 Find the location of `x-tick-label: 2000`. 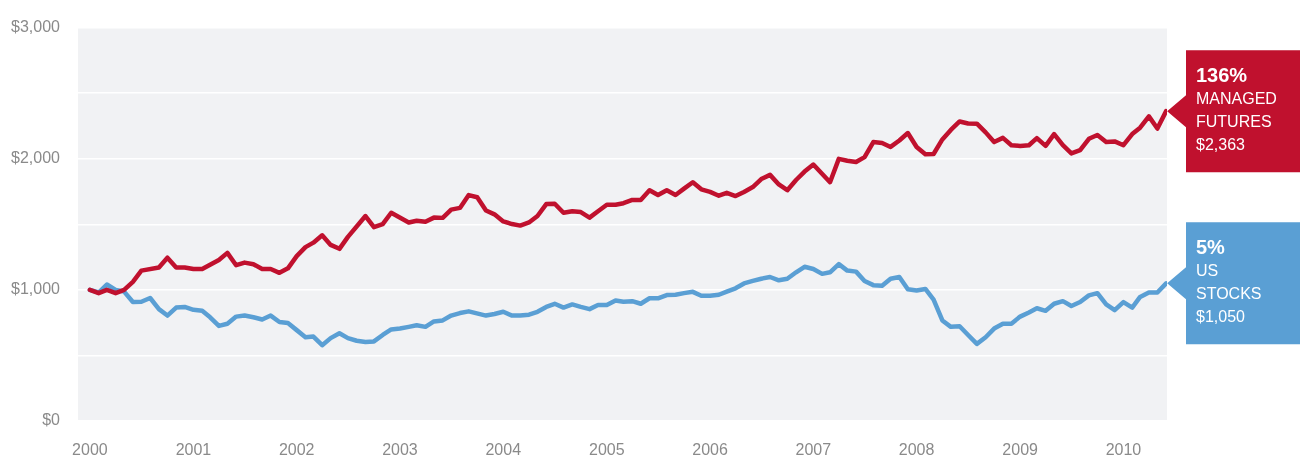

x-tick-label: 2000 is located at coordinates (90, 450).